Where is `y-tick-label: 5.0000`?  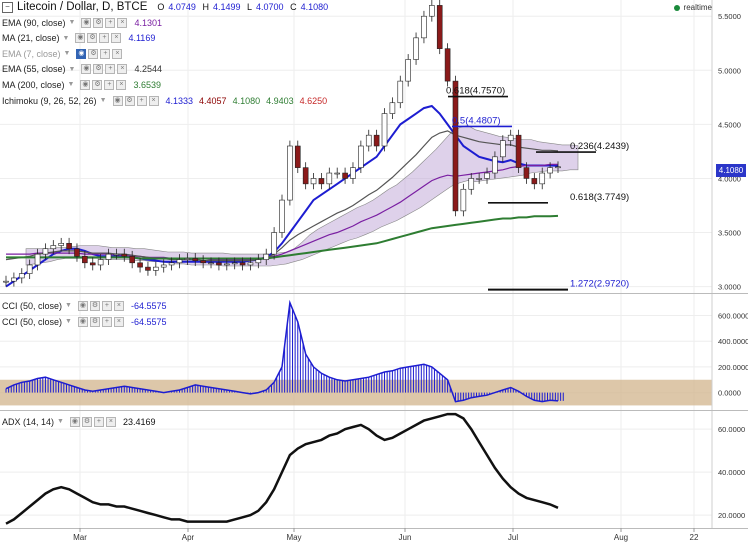
y-tick-label: 5.0000 is located at coordinates (729, 70).